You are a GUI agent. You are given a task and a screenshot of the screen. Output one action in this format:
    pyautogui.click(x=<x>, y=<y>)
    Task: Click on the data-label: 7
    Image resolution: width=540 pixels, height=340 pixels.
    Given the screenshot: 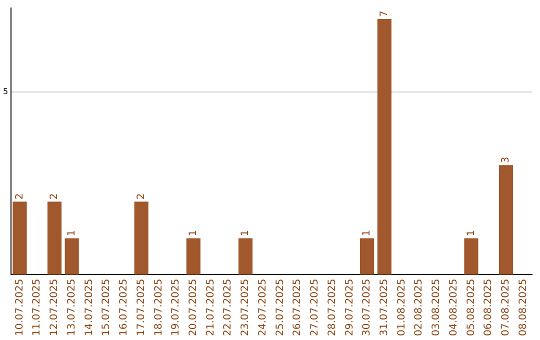 What is the action you would take?
    pyautogui.click(x=384, y=13)
    